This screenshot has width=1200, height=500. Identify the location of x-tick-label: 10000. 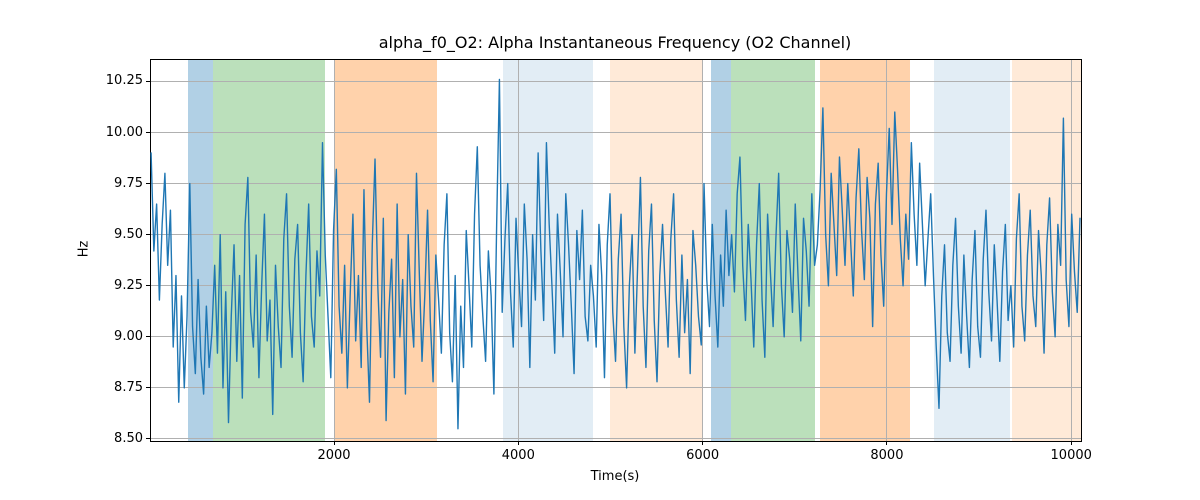
(1071, 455).